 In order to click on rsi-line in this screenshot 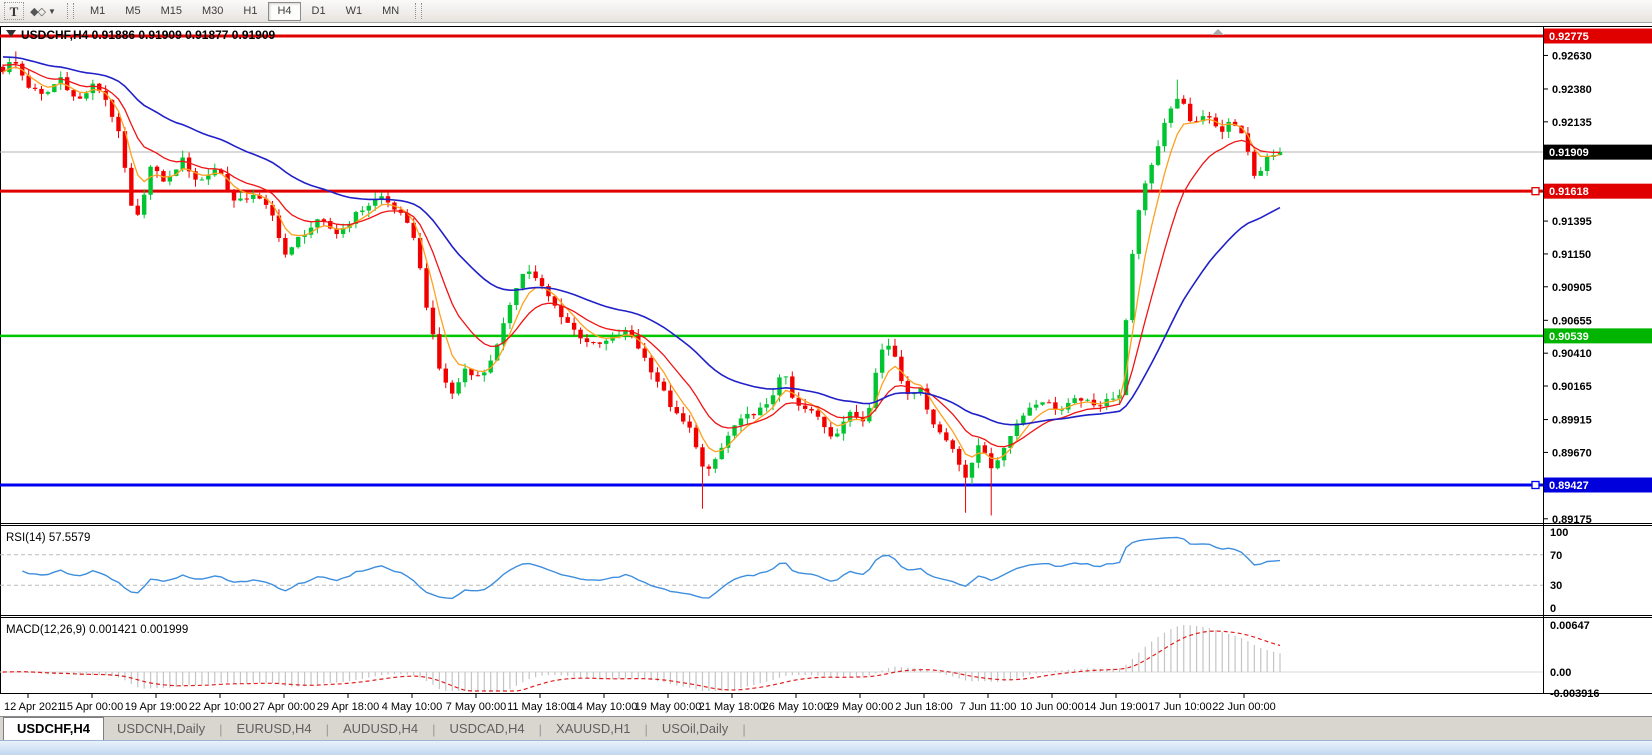, I will do `click(651, 568)`.